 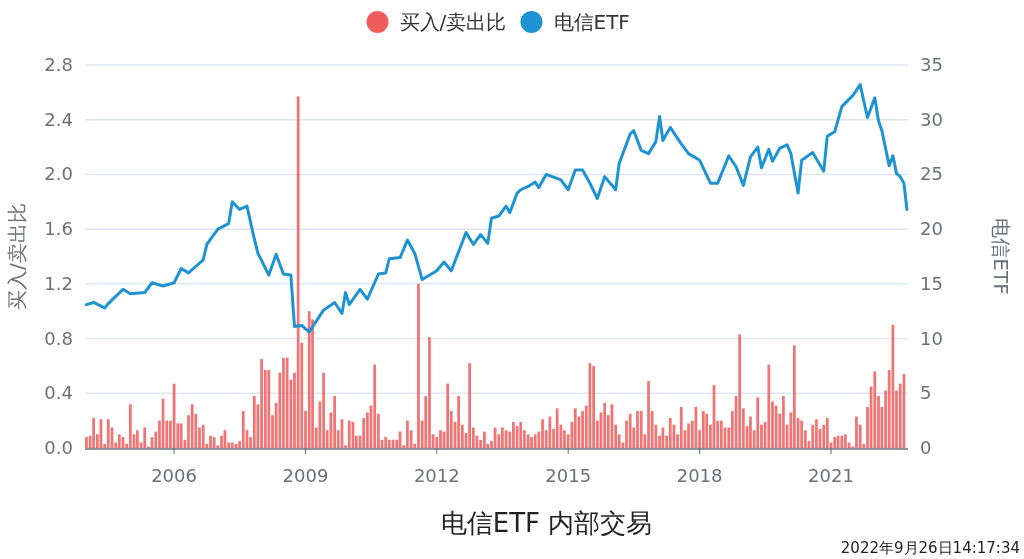 I want to click on y2-tick-label: 30, so click(x=931, y=119).